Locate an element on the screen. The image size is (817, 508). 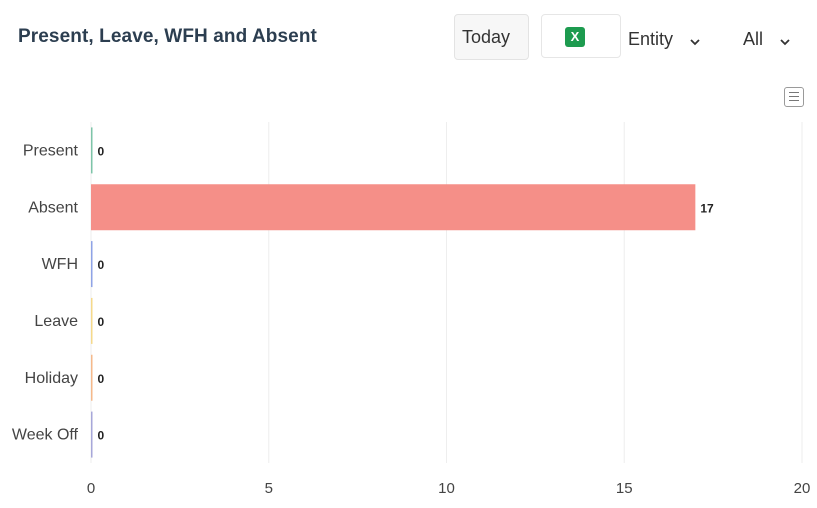
entity-dropdown-label: Entity is located at coordinates (651, 39).